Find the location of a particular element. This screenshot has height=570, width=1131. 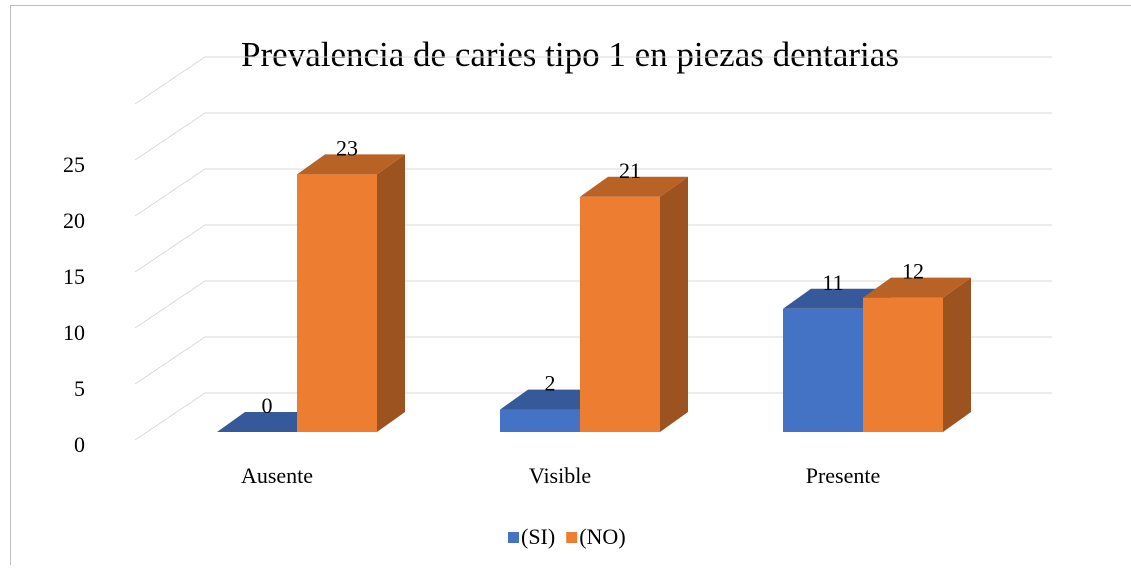

legend-label: (SI) is located at coordinates (538, 536).